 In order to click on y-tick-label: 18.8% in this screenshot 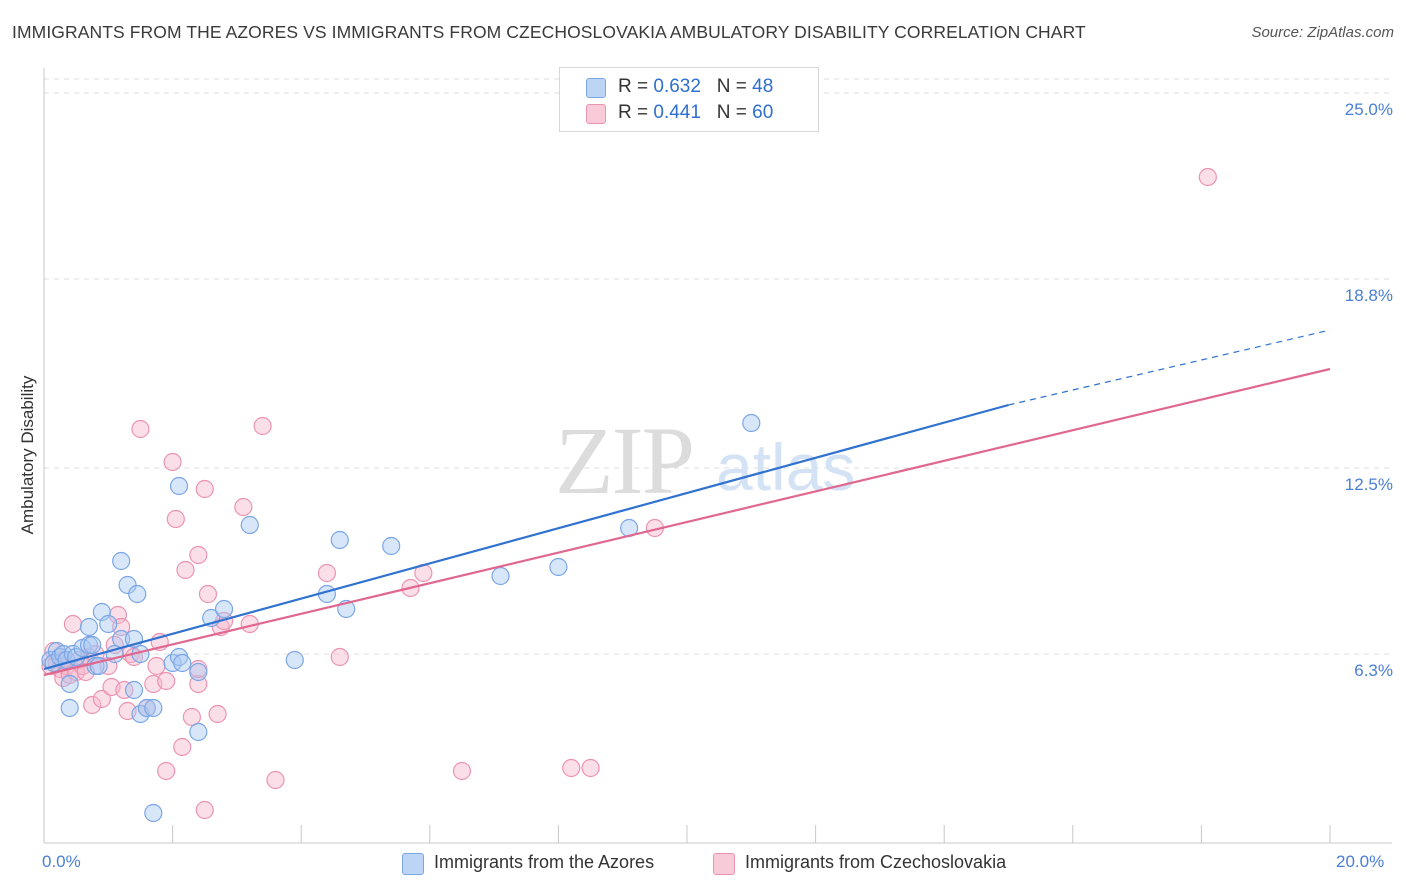, I will do `click(1368, 295)`.